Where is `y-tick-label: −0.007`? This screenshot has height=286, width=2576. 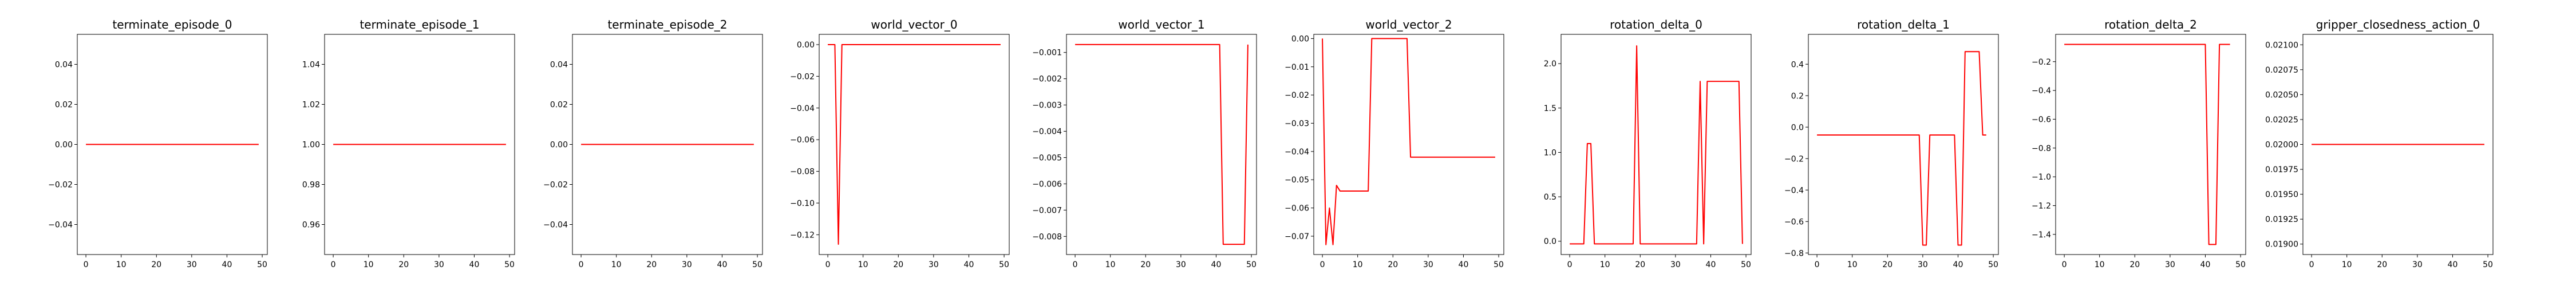 y-tick-label: −0.007 is located at coordinates (1047, 210).